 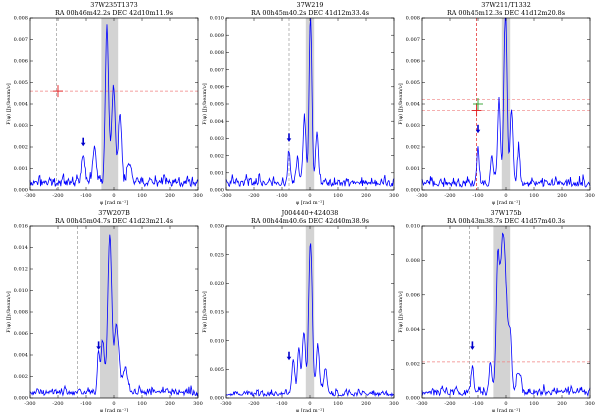 What do you see at coordinates (506, 213) in the screenshot?
I see `panel-title: 37W175b` at bounding box center [506, 213].